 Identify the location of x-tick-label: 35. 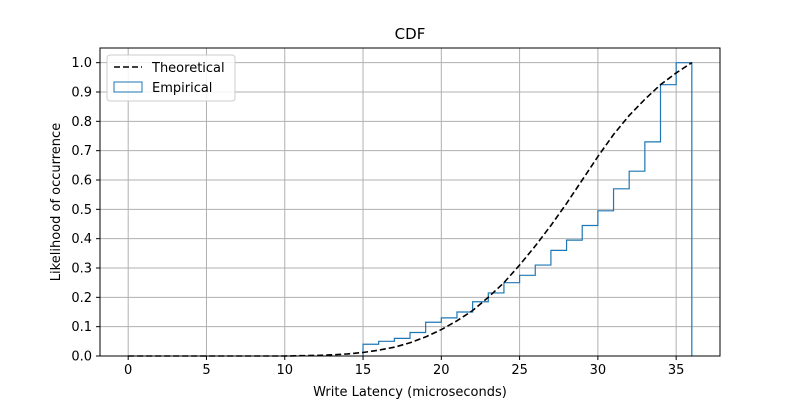
(676, 370).